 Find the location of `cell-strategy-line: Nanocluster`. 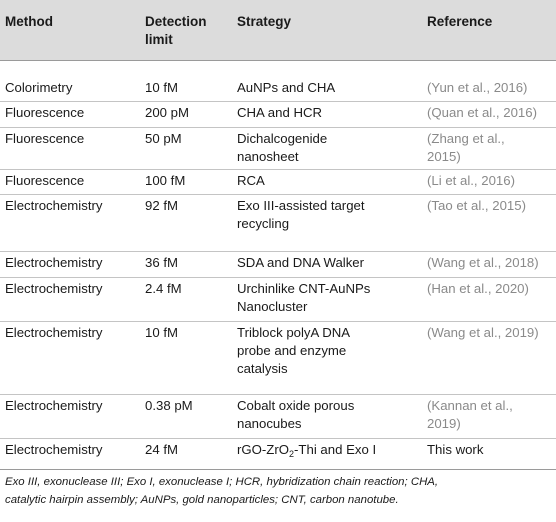

cell-strategy-line: Nanocluster is located at coordinates (272, 306).